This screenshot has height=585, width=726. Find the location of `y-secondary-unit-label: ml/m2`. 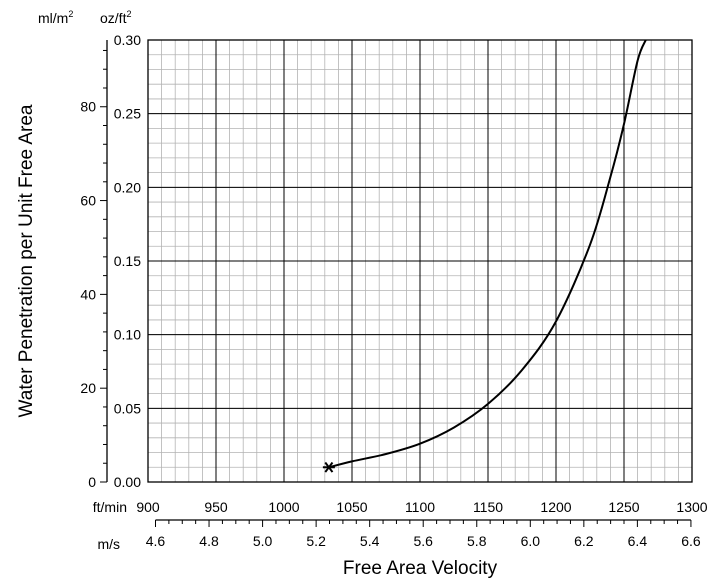

y-secondary-unit-label: ml/m2 is located at coordinates (55, 17).